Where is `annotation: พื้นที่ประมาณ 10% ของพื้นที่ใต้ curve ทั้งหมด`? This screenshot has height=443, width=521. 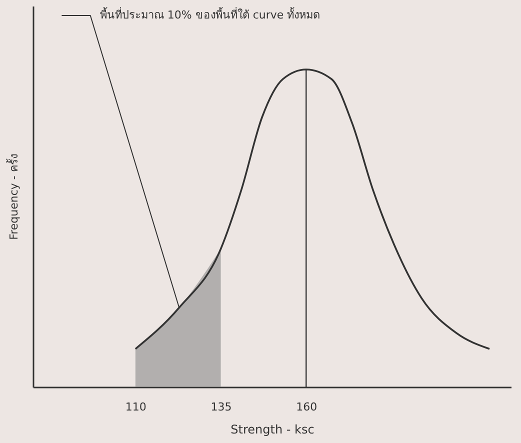
annotation: พื้นที่ประมาณ 10% ของพื้นที่ใต้ curve ทั้งหมด is located at coordinates (210, 14).